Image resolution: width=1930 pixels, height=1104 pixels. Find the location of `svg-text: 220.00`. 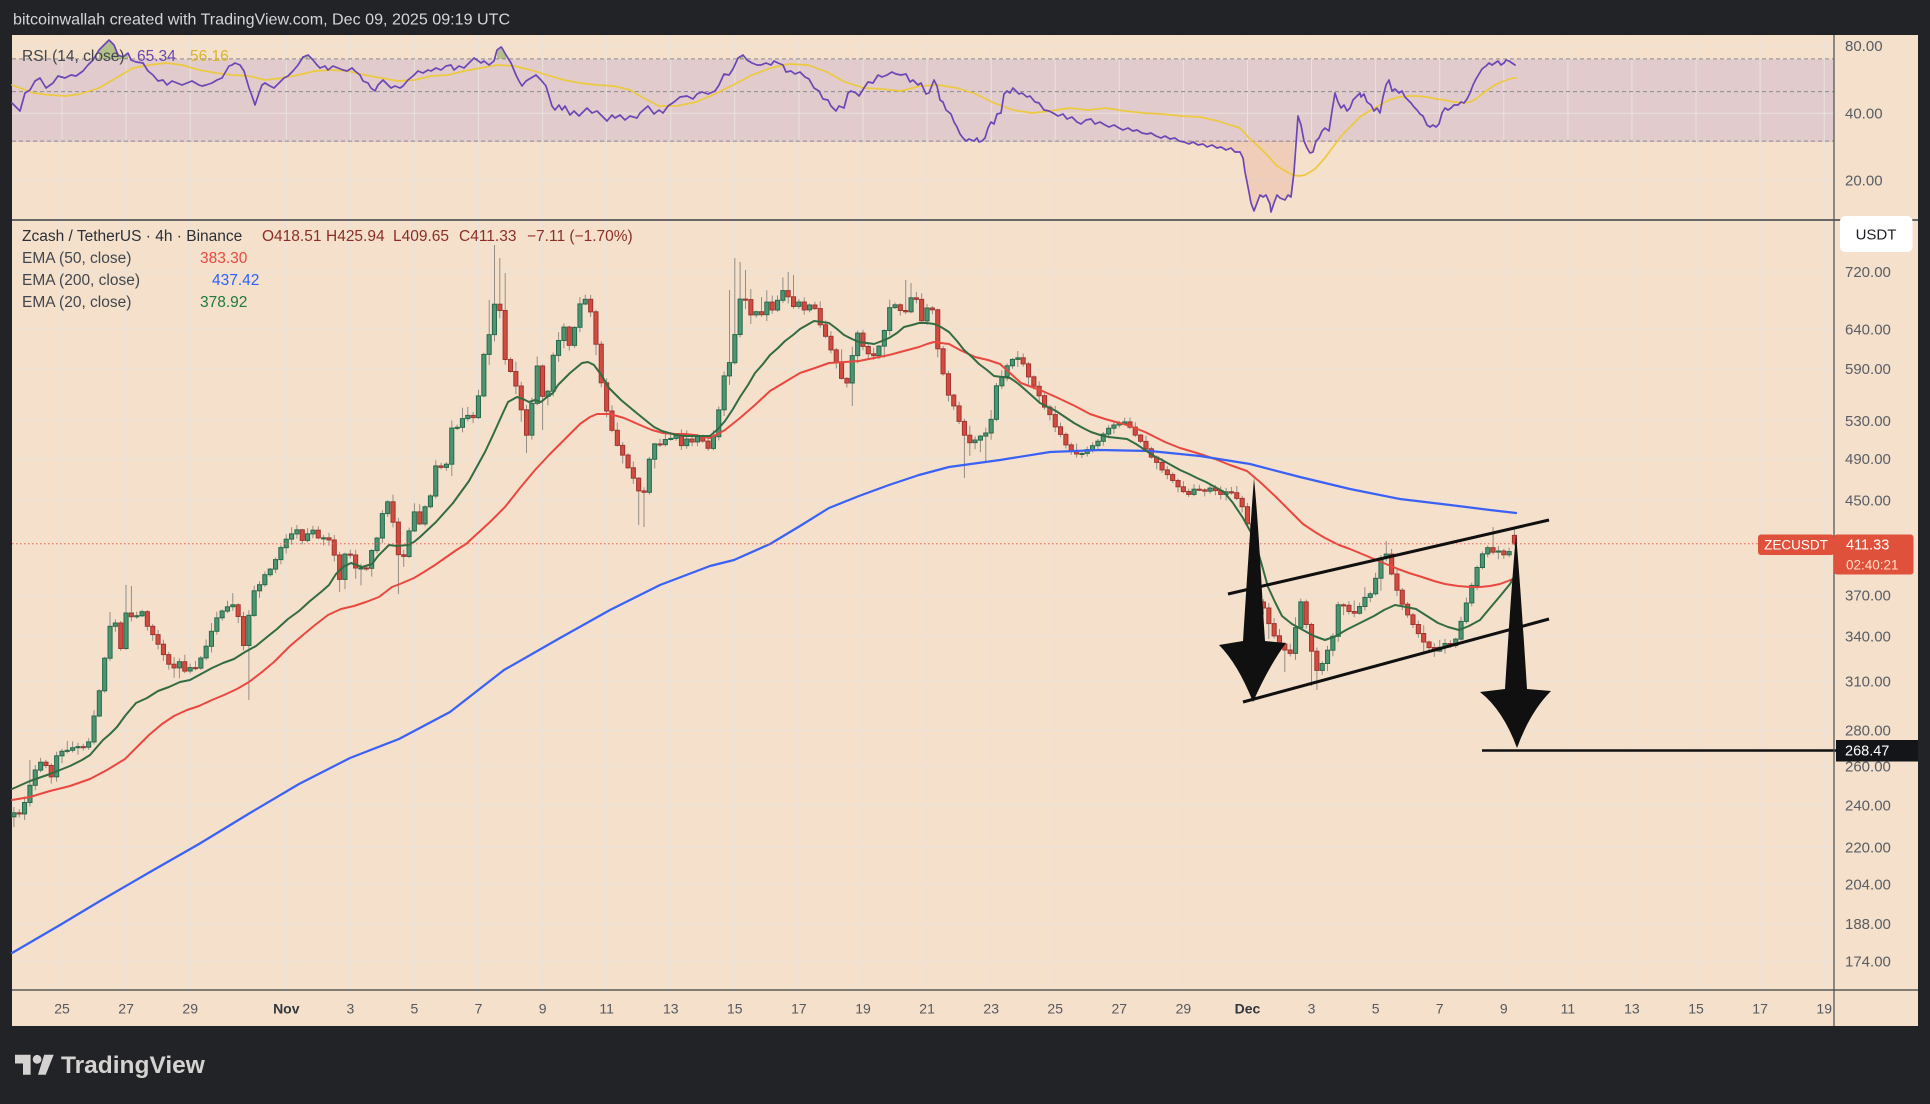

svg-text: 220.00 is located at coordinates (1868, 848).